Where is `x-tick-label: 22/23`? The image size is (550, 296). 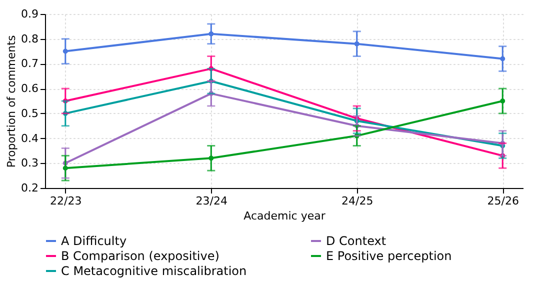 x-tick-label: 22/23 is located at coordinates (66, 201).